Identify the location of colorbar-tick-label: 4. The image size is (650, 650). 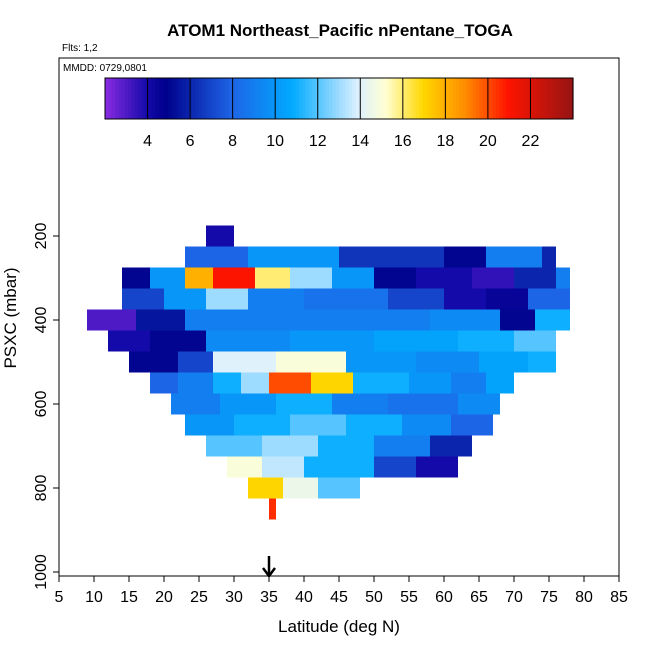
(147, 141).